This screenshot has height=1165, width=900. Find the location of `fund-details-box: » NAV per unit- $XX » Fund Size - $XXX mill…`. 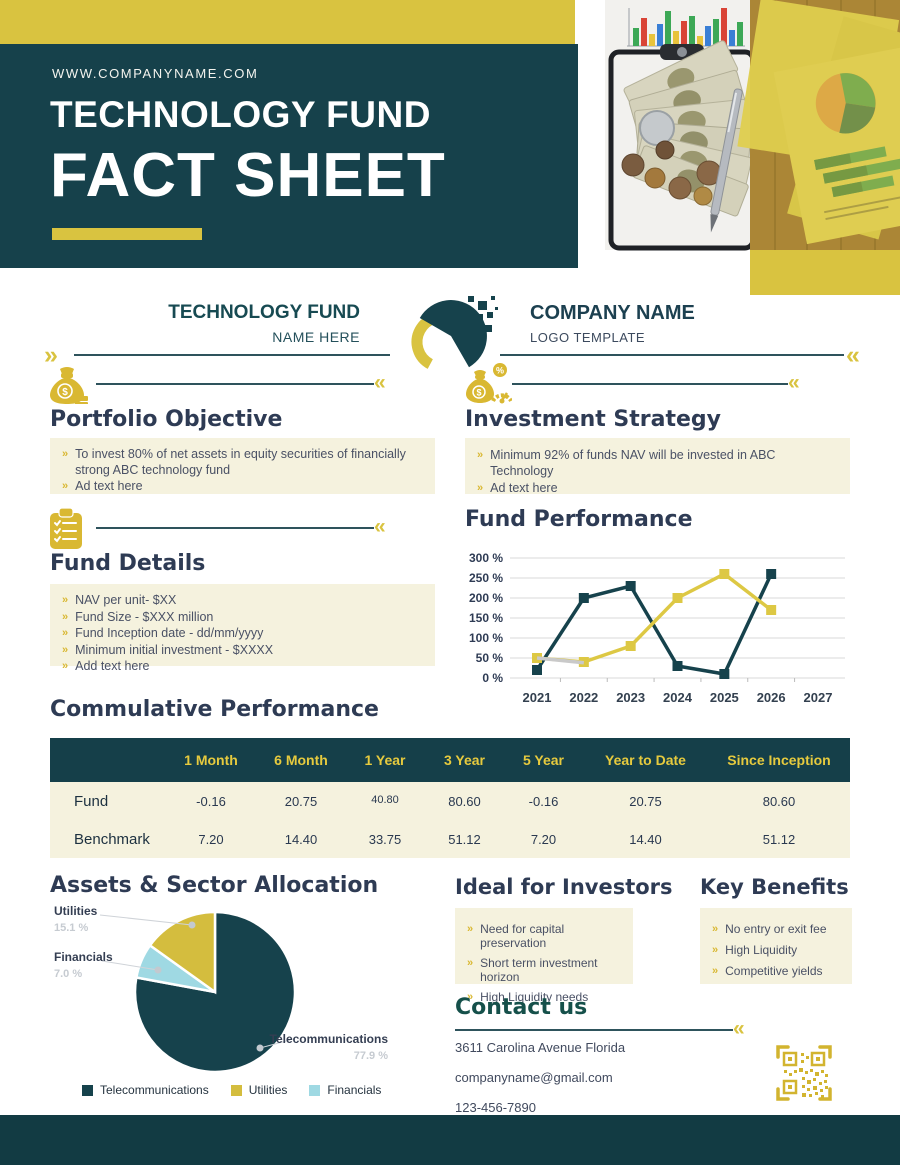

fund-details-box: » NAV per unit- $XX » Fund Size - $XXX mill… is located at coordinates (242, 628).